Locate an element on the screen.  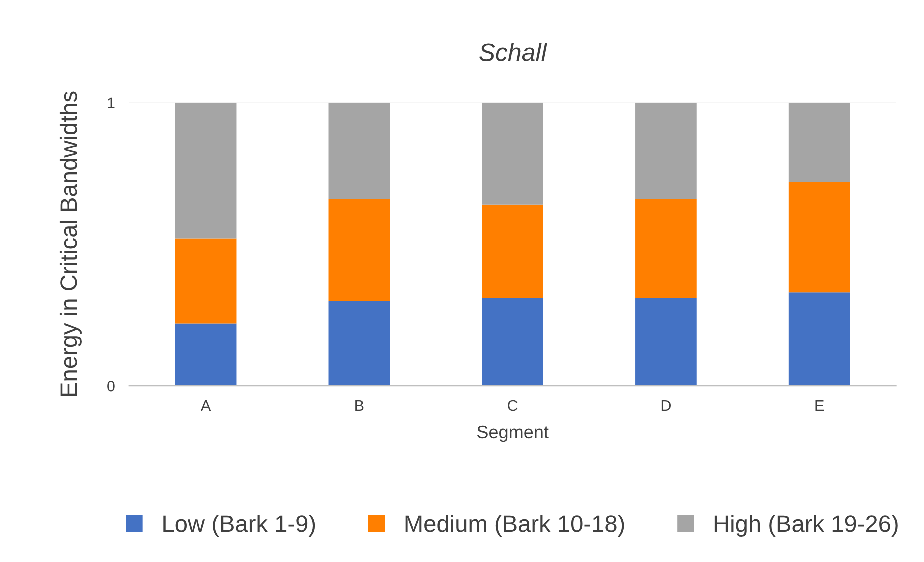
x-tick-label: B is located at coordinates (360, 406).